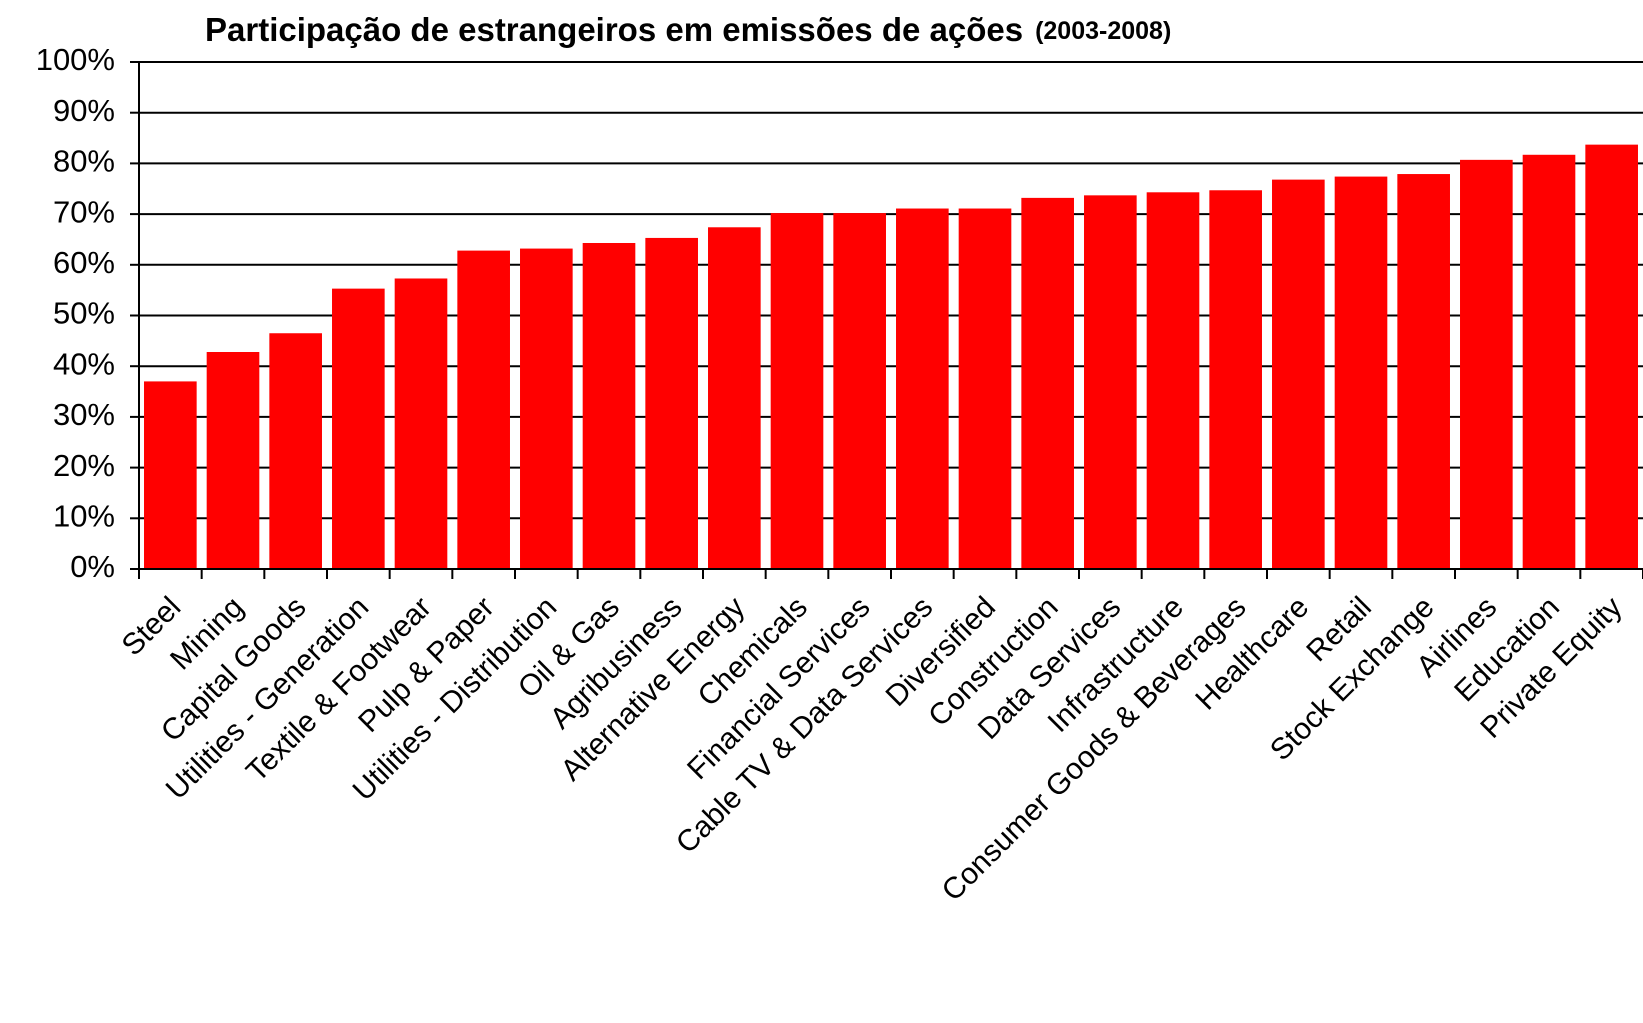  What do you see at coordinates (84, 161) in the screenshot?
I see `y-tick-label: 80%` at bounding box center [84, 161].